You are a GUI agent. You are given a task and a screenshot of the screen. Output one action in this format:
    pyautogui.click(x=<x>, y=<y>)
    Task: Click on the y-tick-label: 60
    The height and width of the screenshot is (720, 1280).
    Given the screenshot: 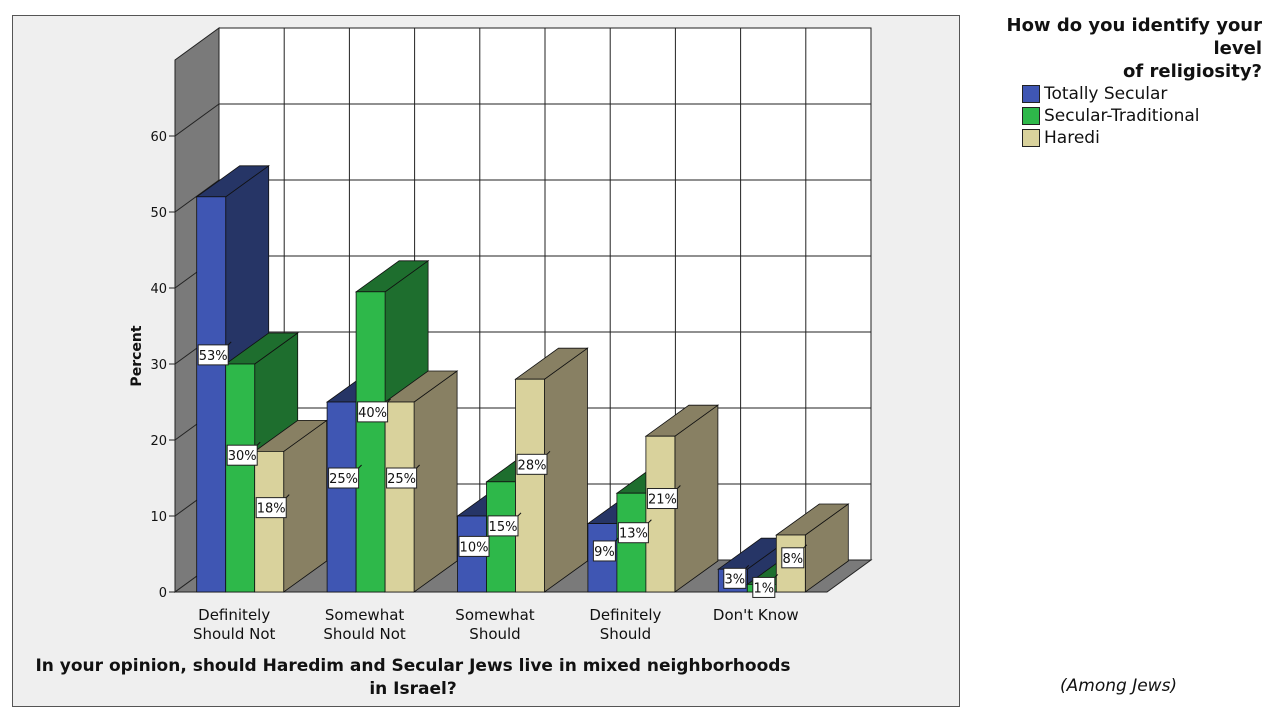 What is the action you would take?
    pyautogui.click(x=158, y=137)
    